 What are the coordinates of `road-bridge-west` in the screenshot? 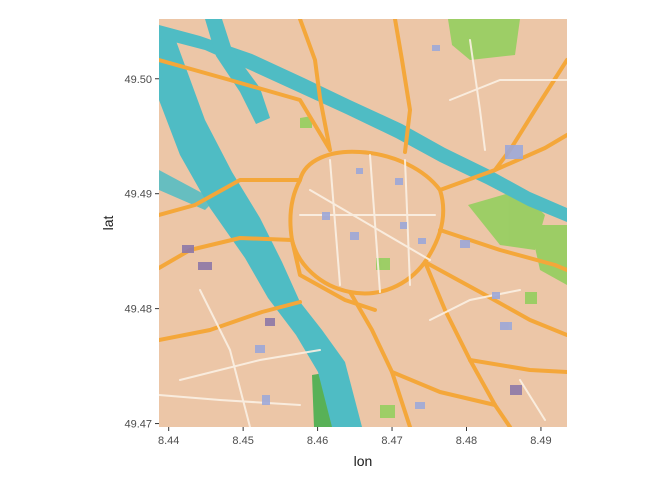 It's located at (230, 197).